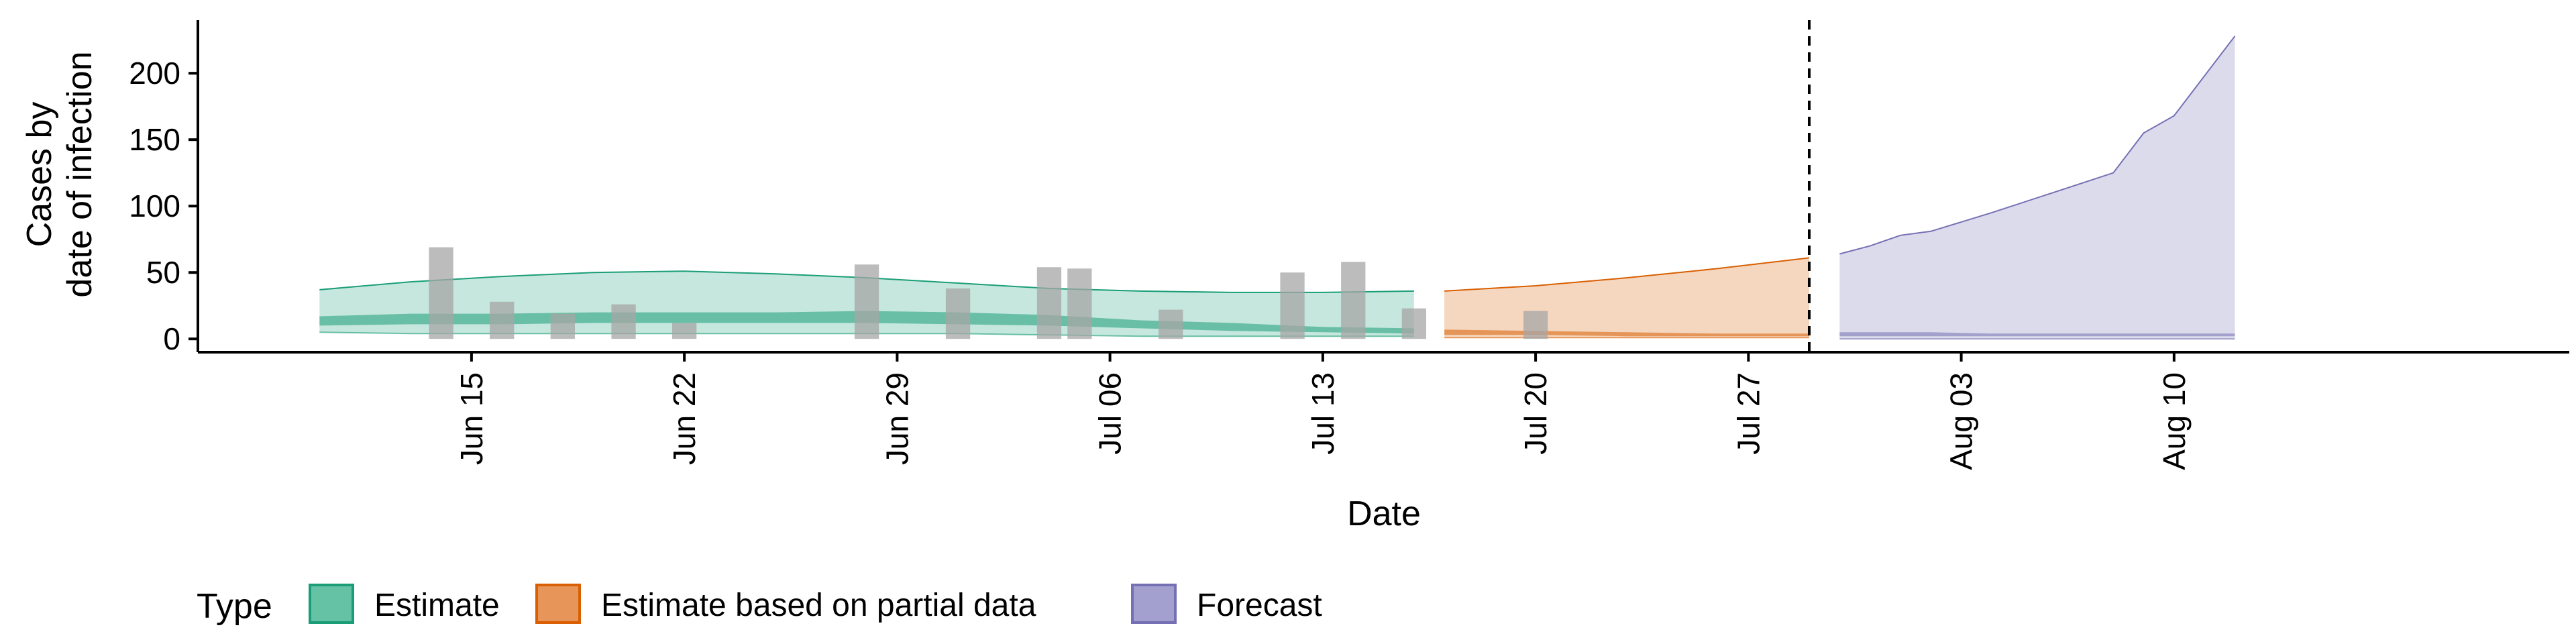 Image resolution: width=2576 pixels, height=644 pixels. What do you see at coordinates (1259, 605) in the screenshot?
I see `legend-label-forecast: Forecast` at bounding box center [1259, 605].